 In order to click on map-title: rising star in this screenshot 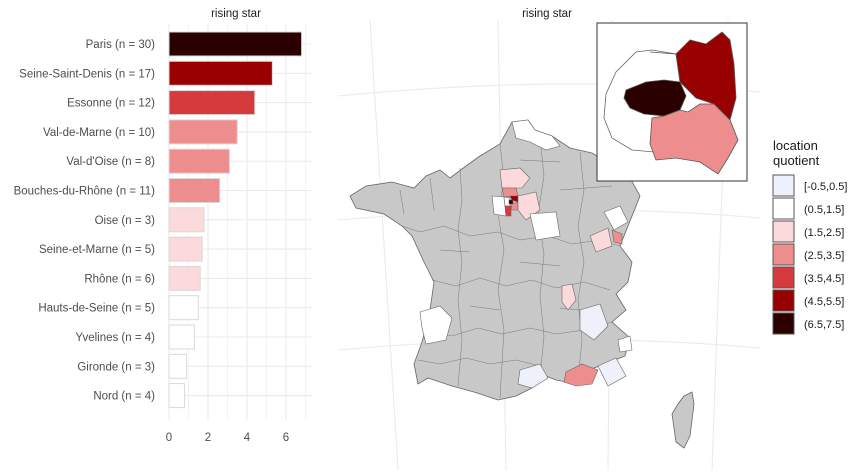, I will do `click(547, 14)`.